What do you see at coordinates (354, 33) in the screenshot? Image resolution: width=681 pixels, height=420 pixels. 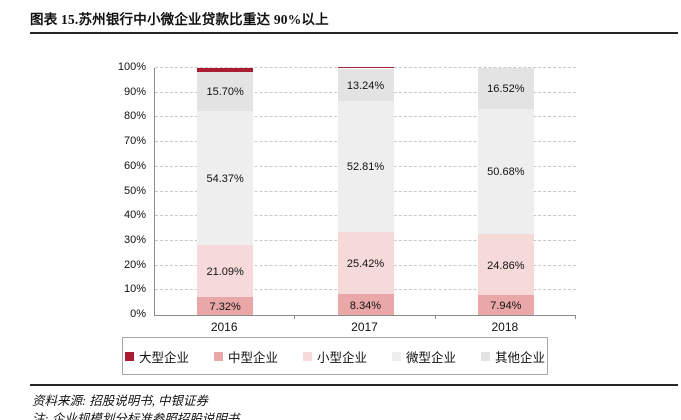 I see `title-rule` at bounding box center [354, 33].